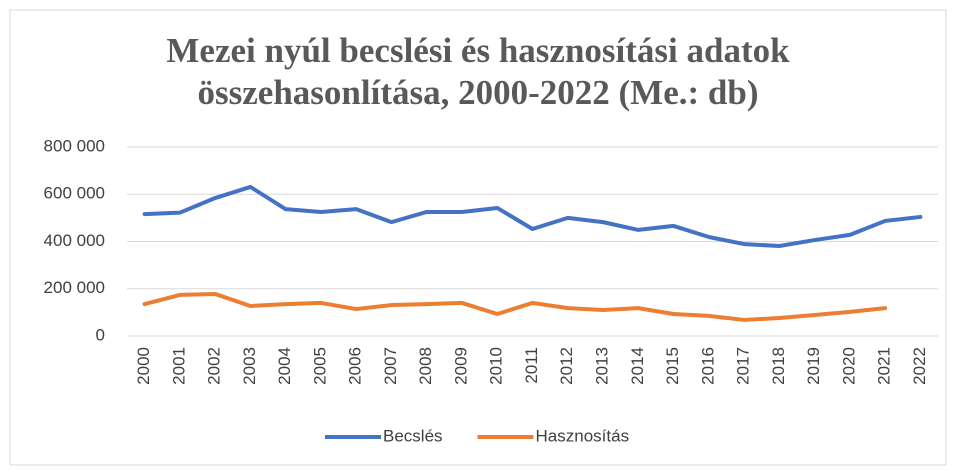 This screenshot has width=956, height=475. I want to click on x-tick-label: 2002, so click(214, 366).